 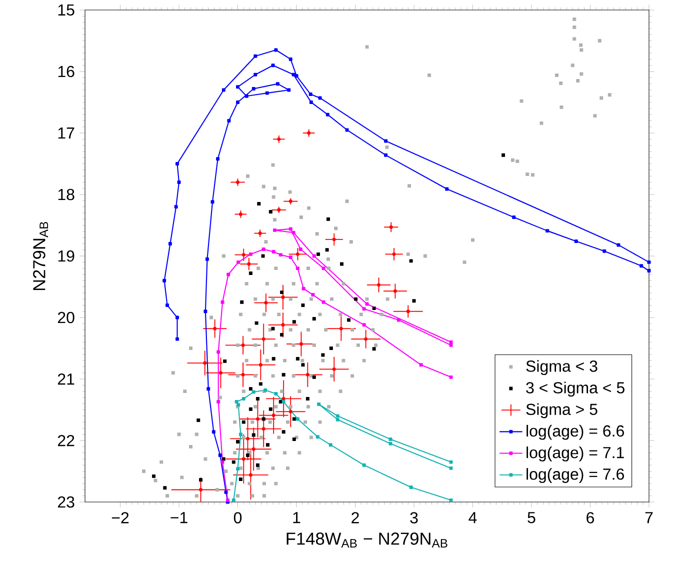 What do you see at coordinates (66, 72) in the screenshot?
I see `y-tick-label: 16` at bounding box center [66, 72].